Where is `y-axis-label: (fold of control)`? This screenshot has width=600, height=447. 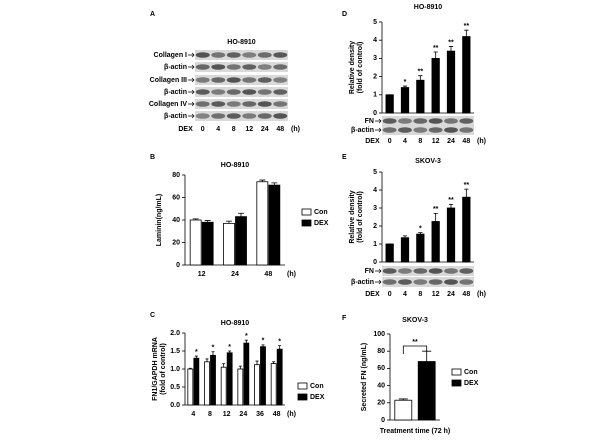 y-axis-label: (fold of control) is located at coordinates (360, 68).